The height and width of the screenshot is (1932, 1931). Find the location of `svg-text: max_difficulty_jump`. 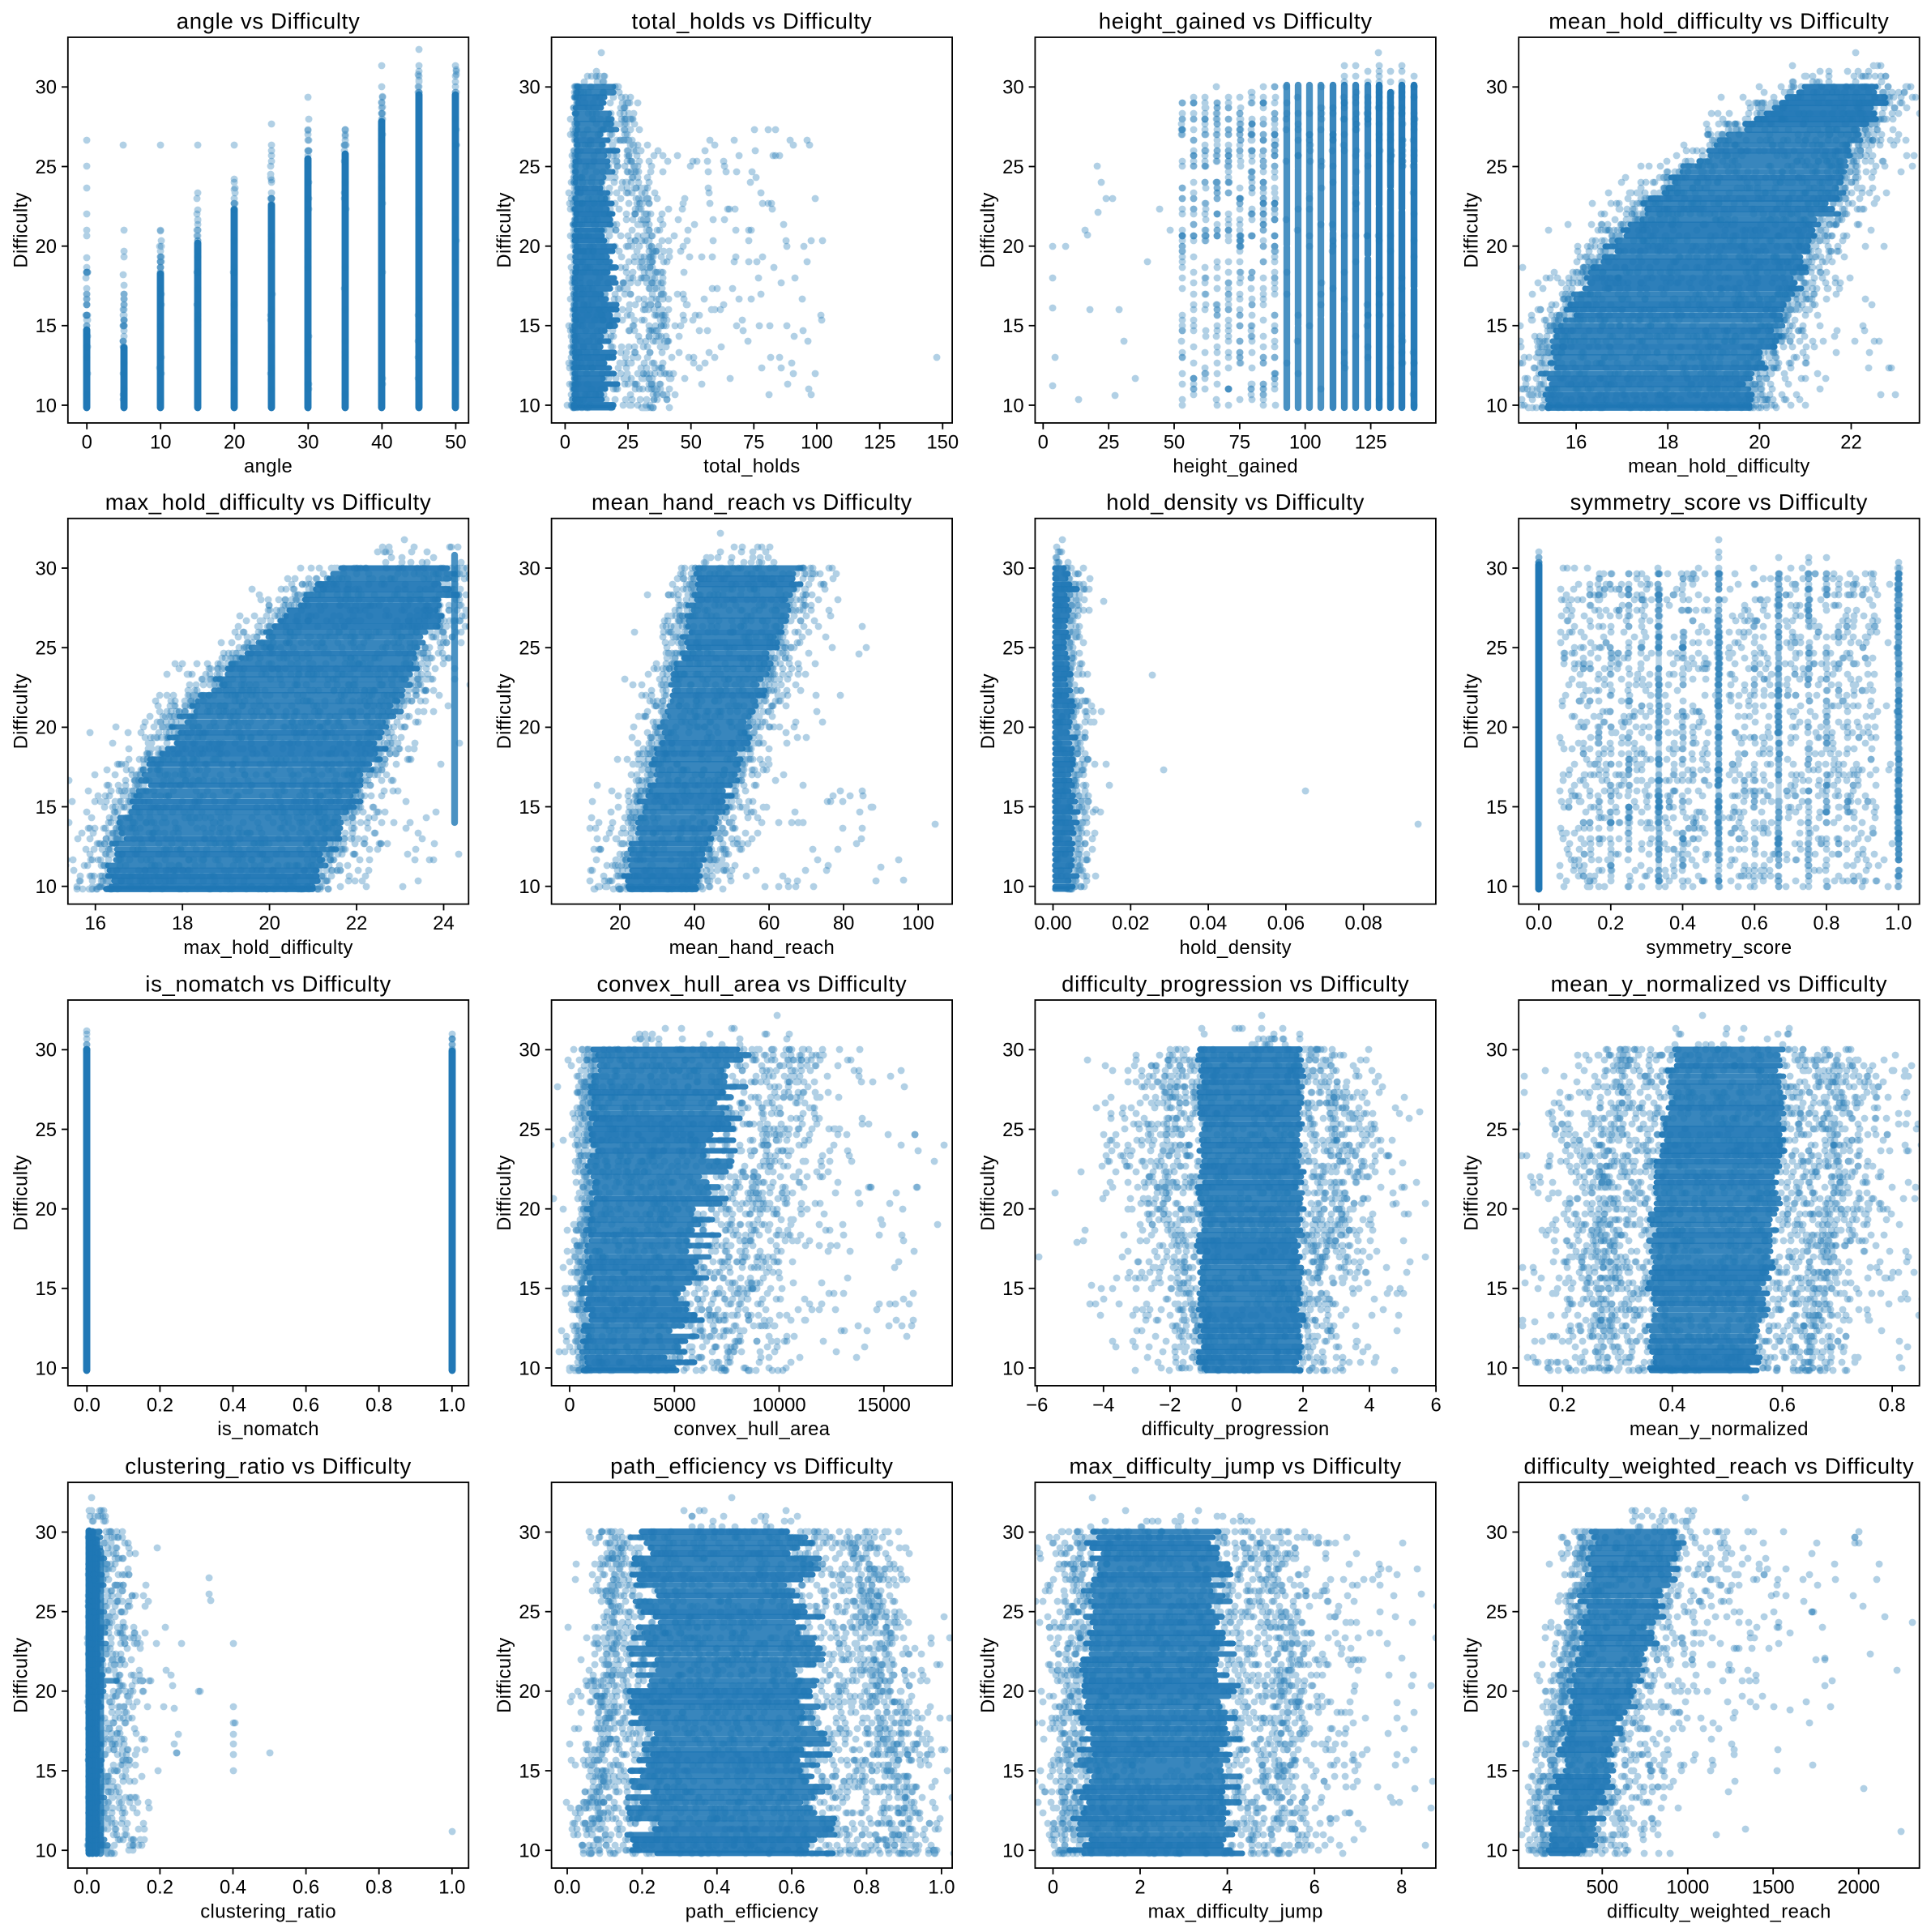

svg-text: max_difficulty_jump is located at coordinates (1236, 1911).